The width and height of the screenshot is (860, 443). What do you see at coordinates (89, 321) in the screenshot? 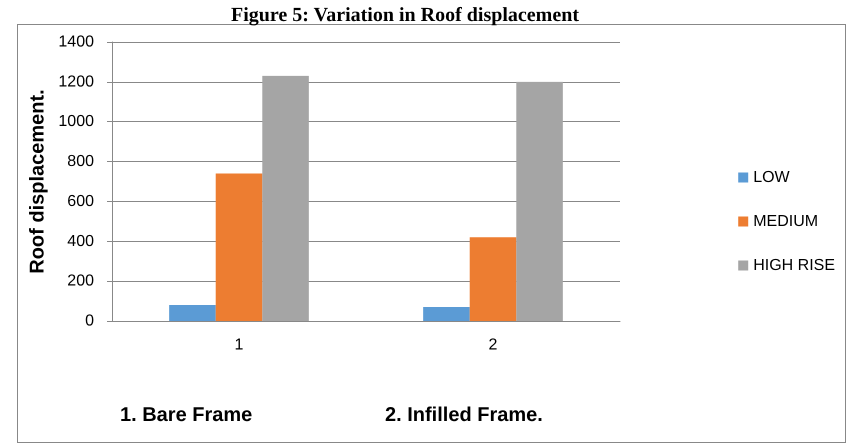
I see `y-tick-label: 0` at bounding box center [89, 321].